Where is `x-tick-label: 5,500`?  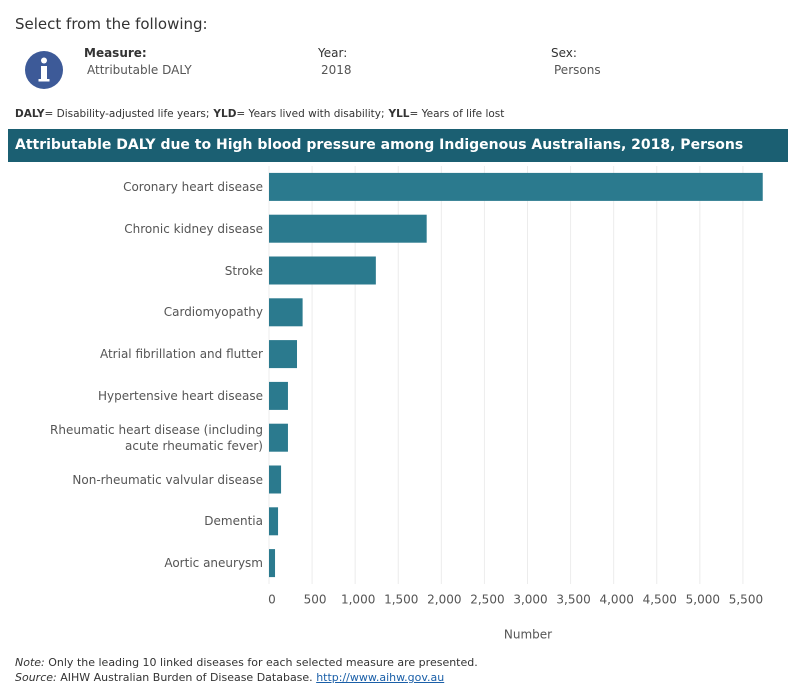 x-tick-label: 5,500 is located at coordinates (746, 600).